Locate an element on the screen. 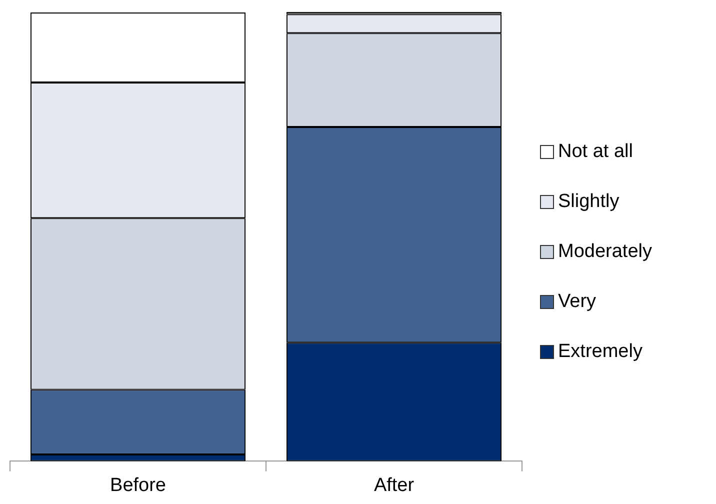 Image resolution: width=716 pixels, height=504 pixels. legend-label: Very is located at coordinates (577, 302).